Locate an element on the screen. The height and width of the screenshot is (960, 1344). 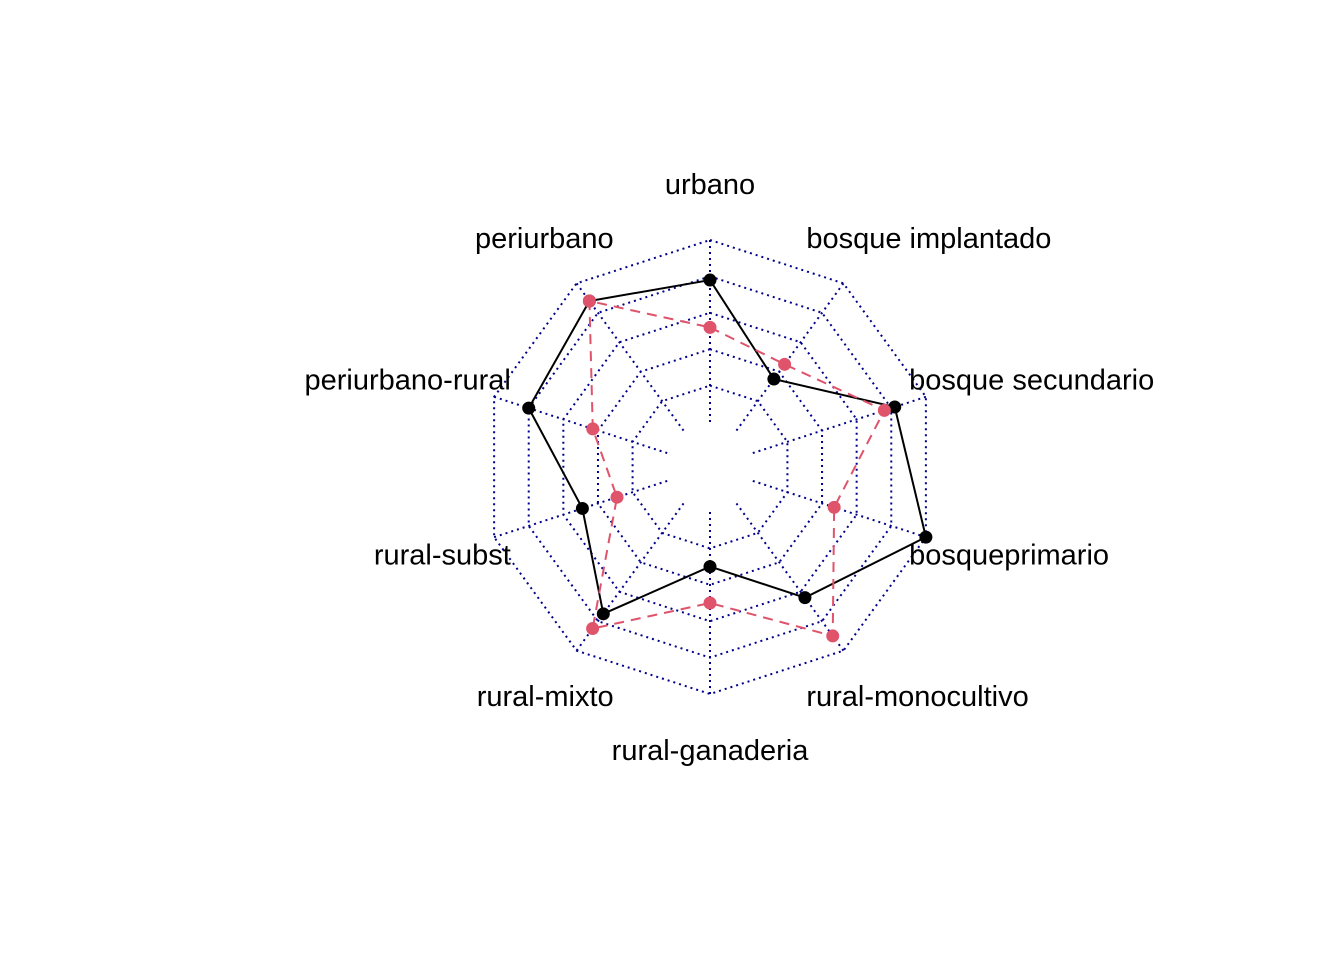
axis-label-6: rural-mixto is located at coordinates (545, 697).